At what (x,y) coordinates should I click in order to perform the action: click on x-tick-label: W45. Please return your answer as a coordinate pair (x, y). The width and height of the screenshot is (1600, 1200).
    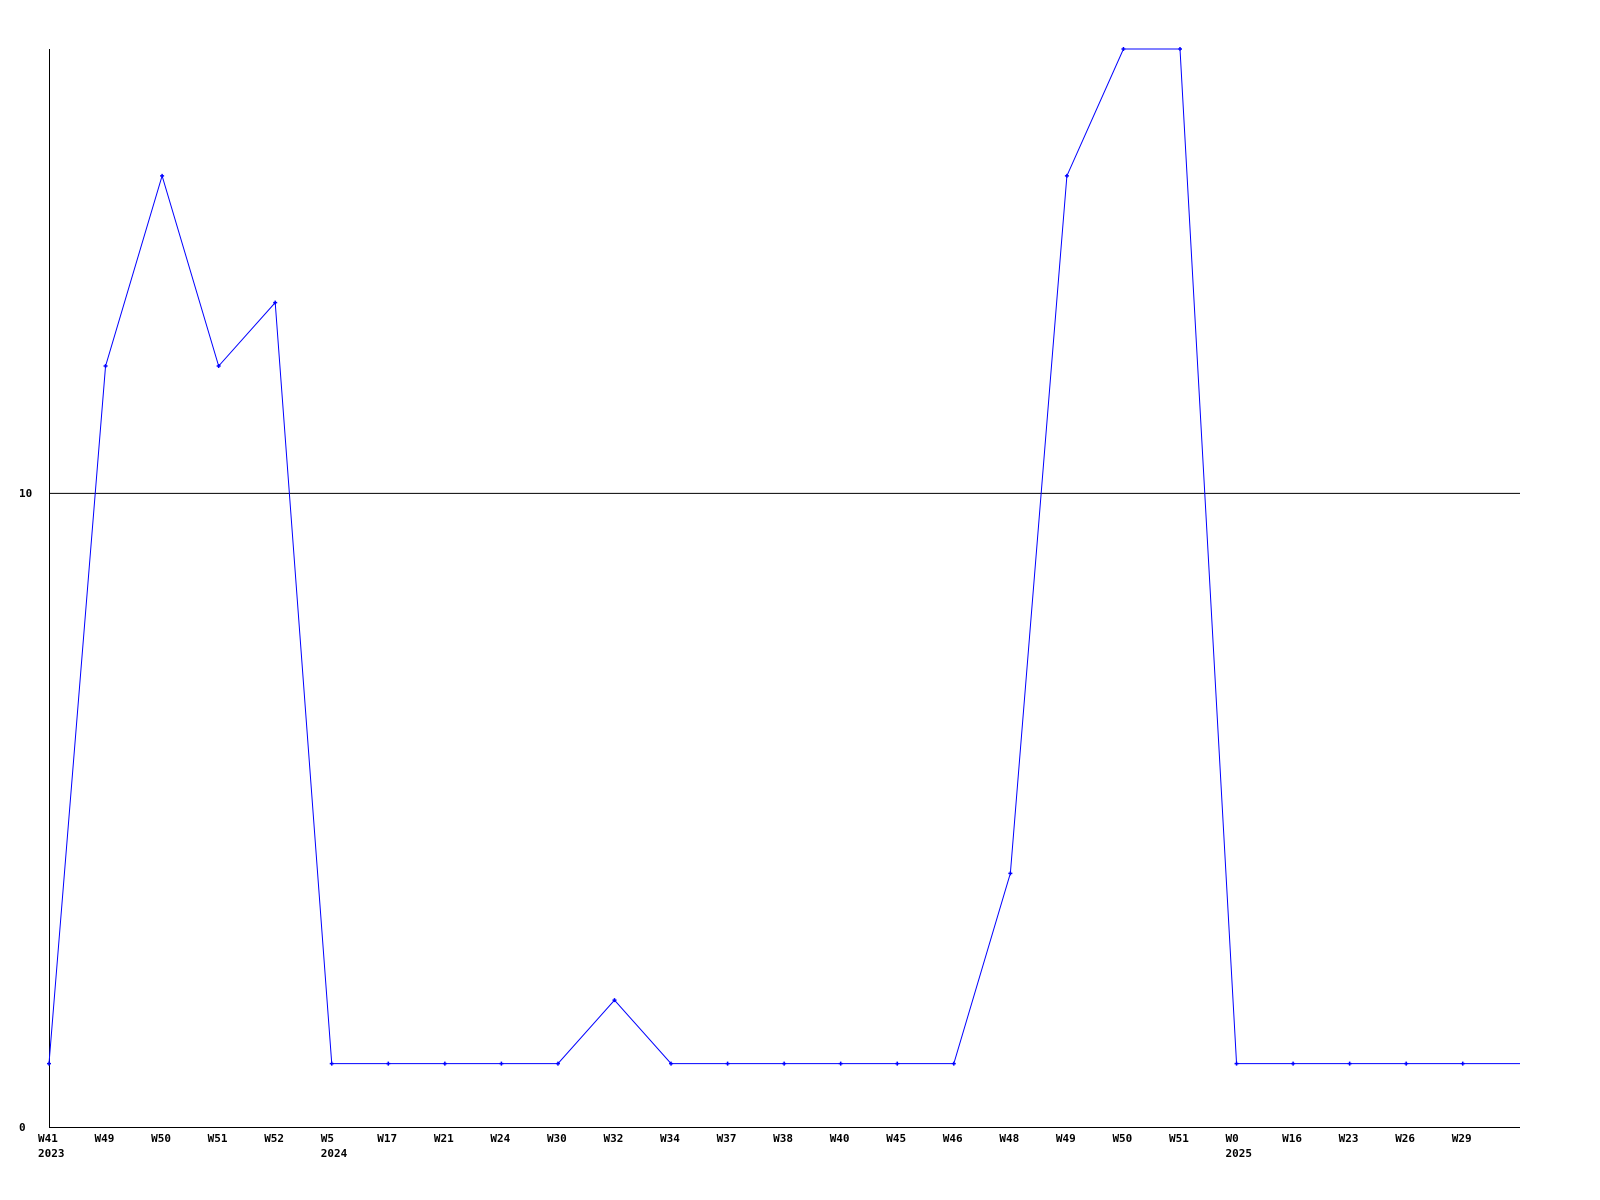
    Looking at the image, I should click on (896, 1138).